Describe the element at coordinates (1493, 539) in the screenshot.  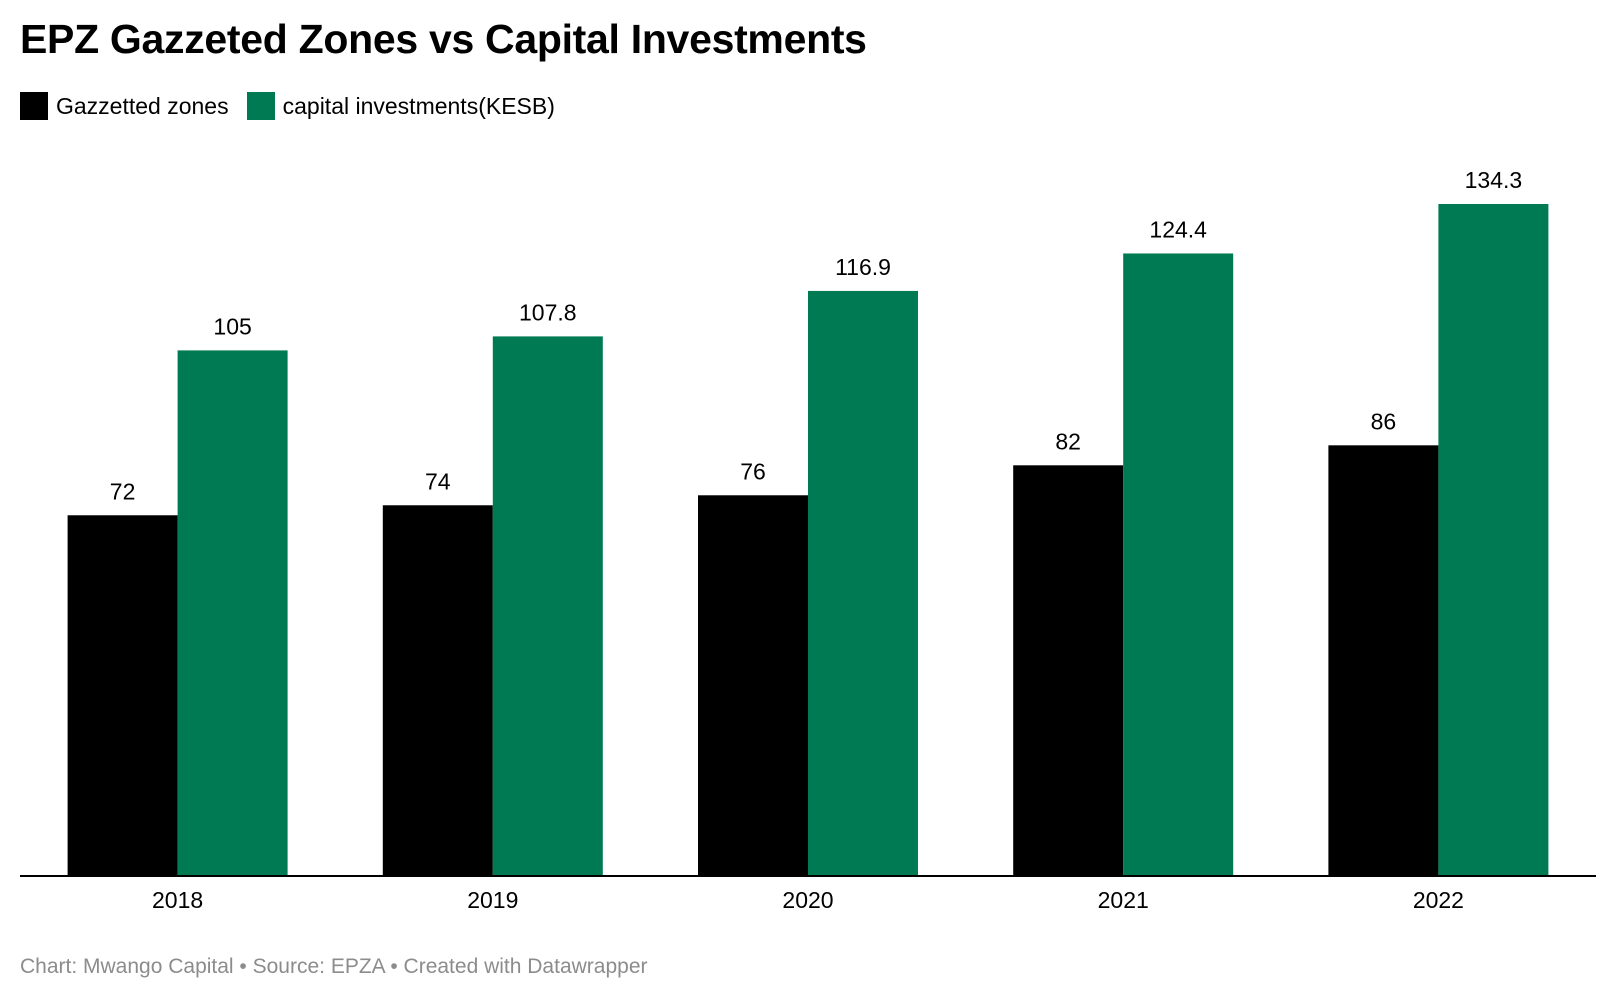
I see `bar-capital-investments-kesb-2022` at that location.